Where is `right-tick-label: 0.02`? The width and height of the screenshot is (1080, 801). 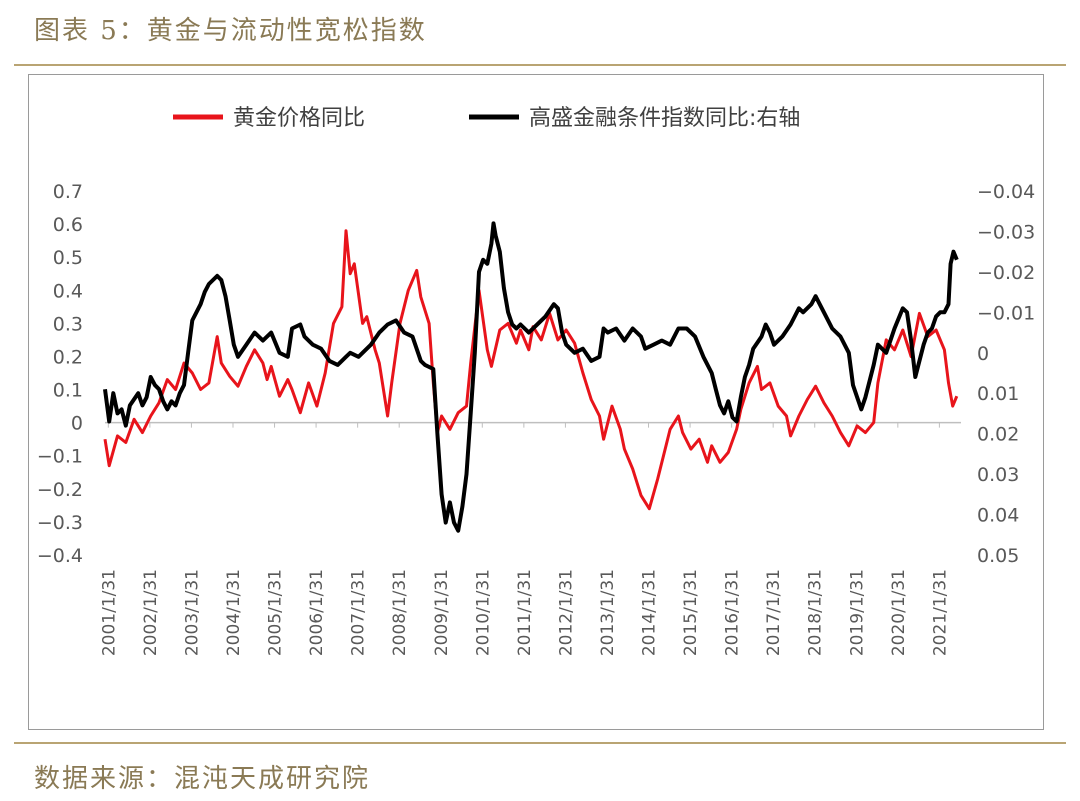
right-tick-label: 0.02 is located at coordinates (998, 435).